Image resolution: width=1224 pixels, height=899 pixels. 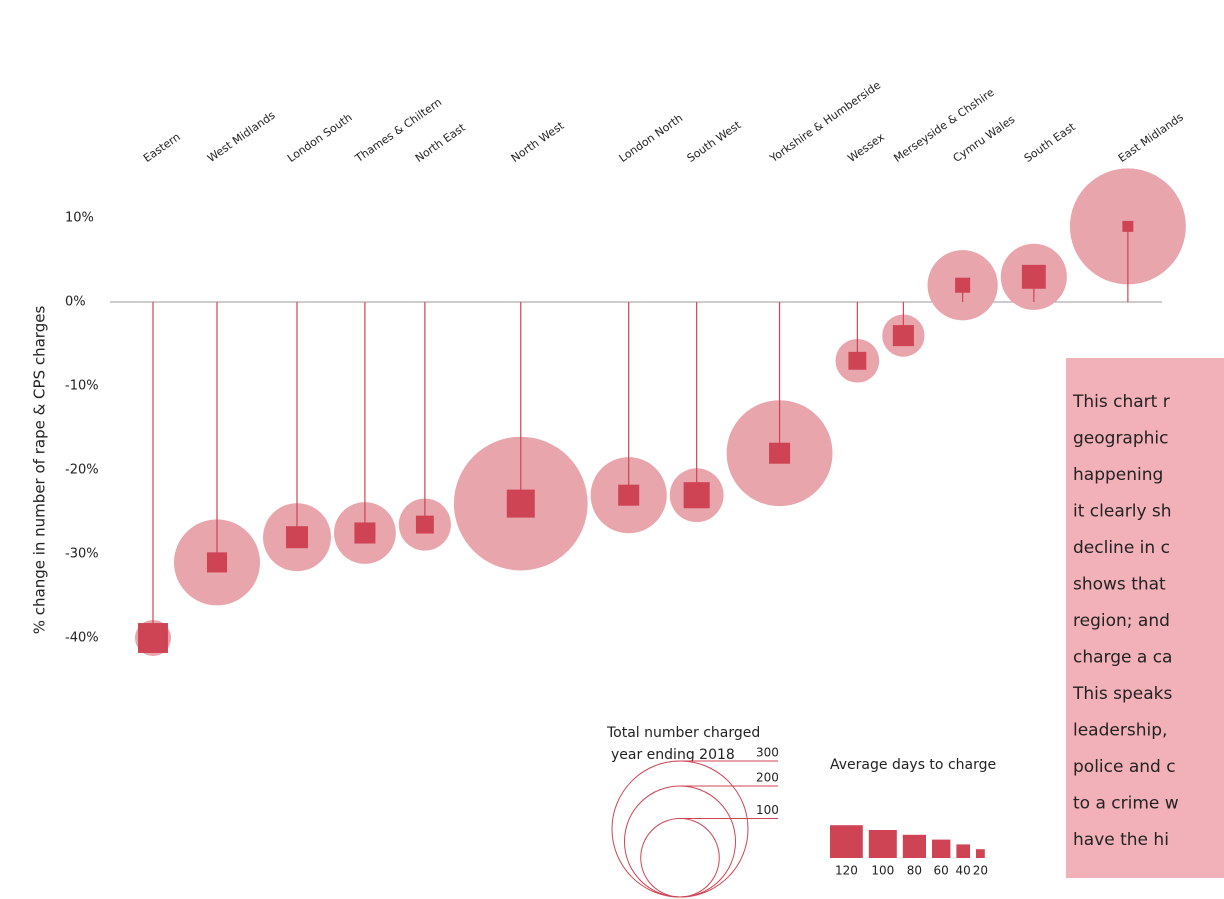 What do you see at coordinates (866, 147) in the screenshot?
I see `category-label: Wessex` at bounding box center [866, 147].